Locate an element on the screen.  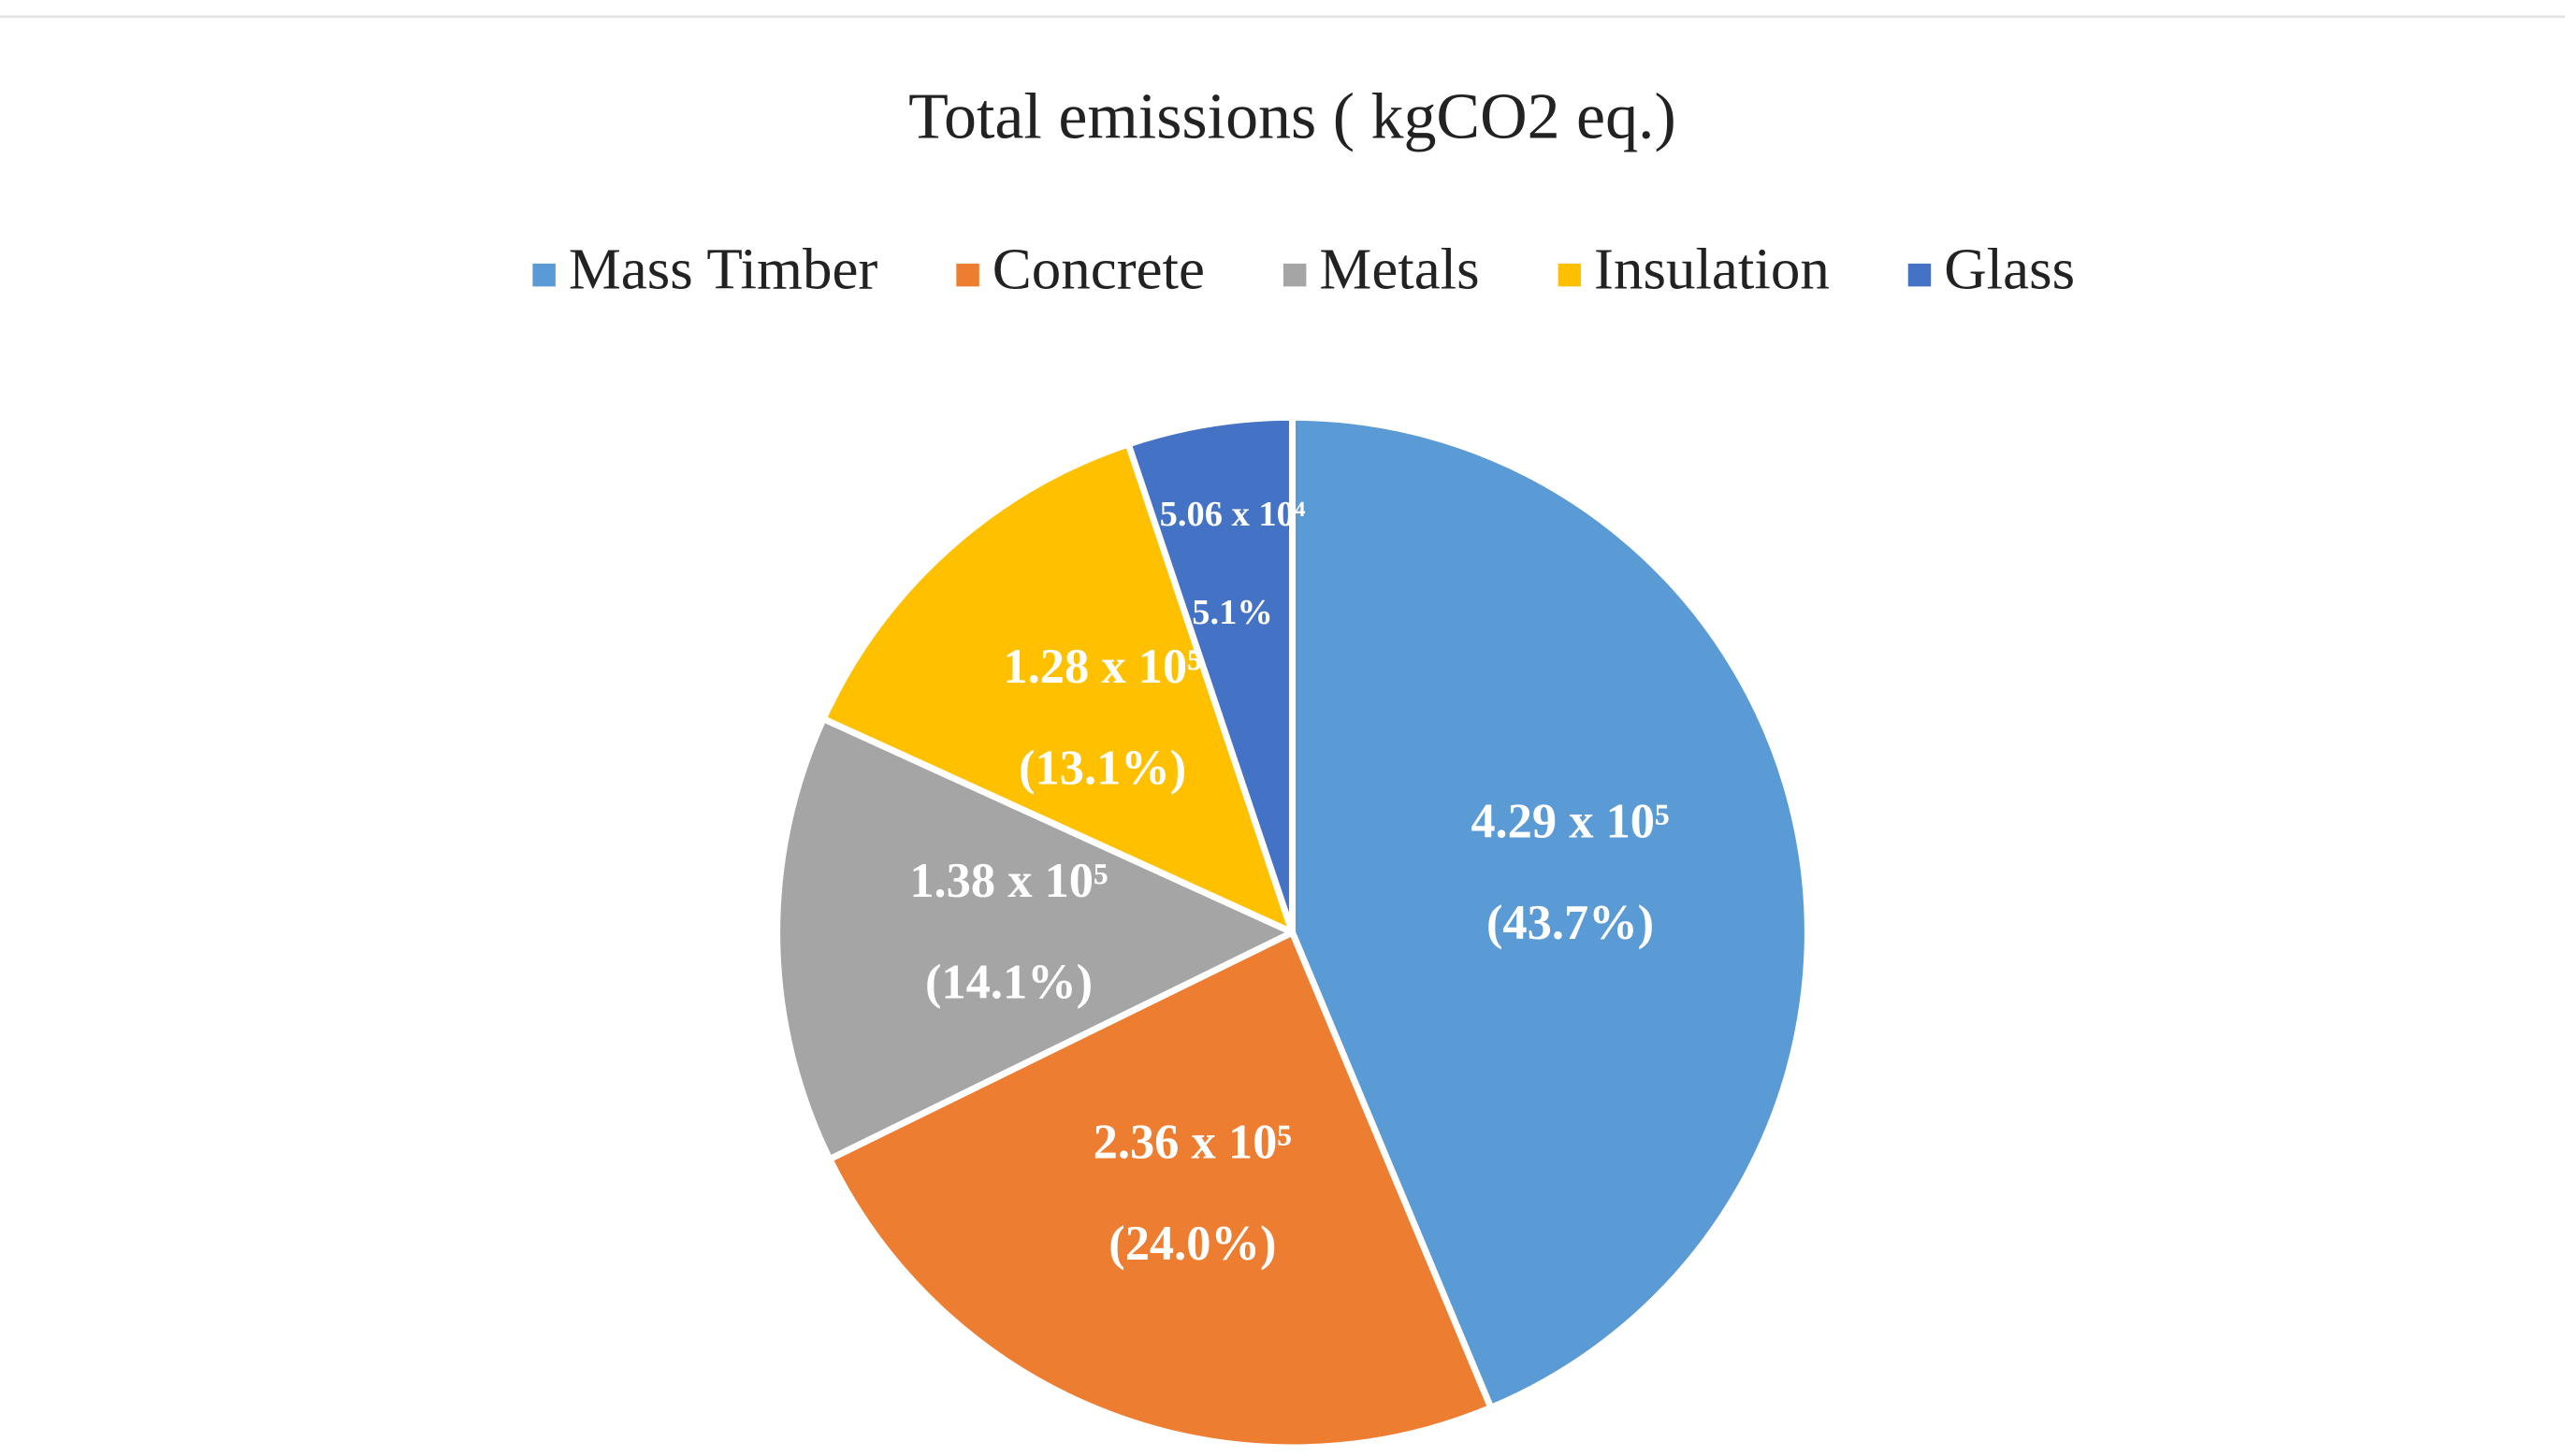
legend-label: Concrete is located at coordinates (1099, 269).